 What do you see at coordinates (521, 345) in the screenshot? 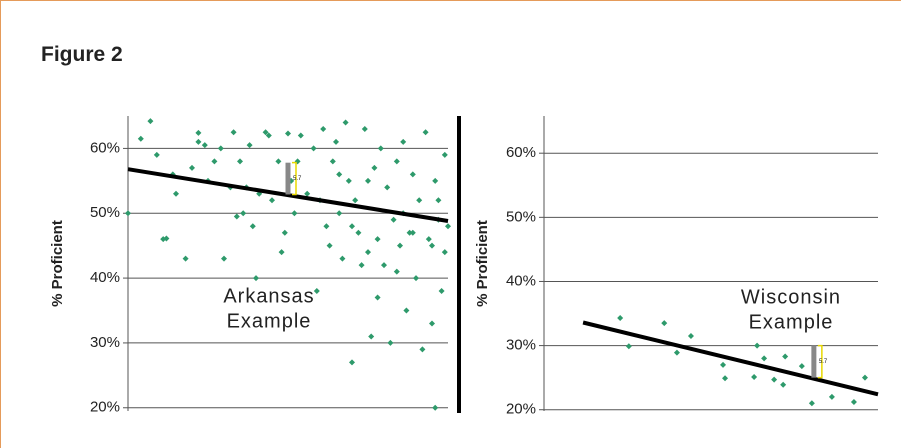
I see `y-tick-label: 30%` at bounding box center [521, 345].